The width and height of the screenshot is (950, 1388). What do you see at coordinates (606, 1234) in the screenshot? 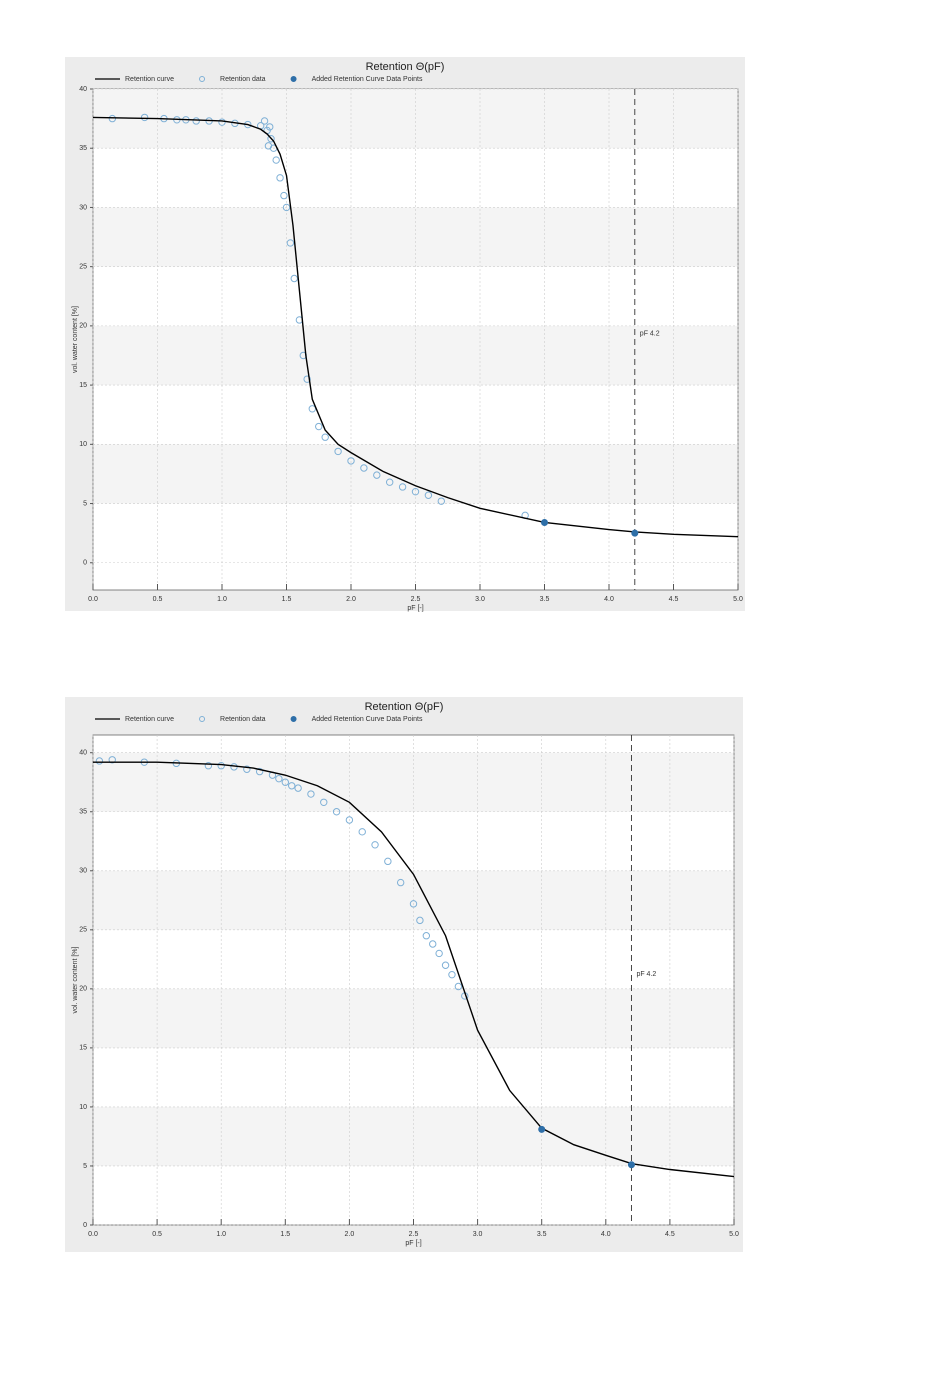
I see `x-tick-label: 4.0` at bounding box center [606, 1234].